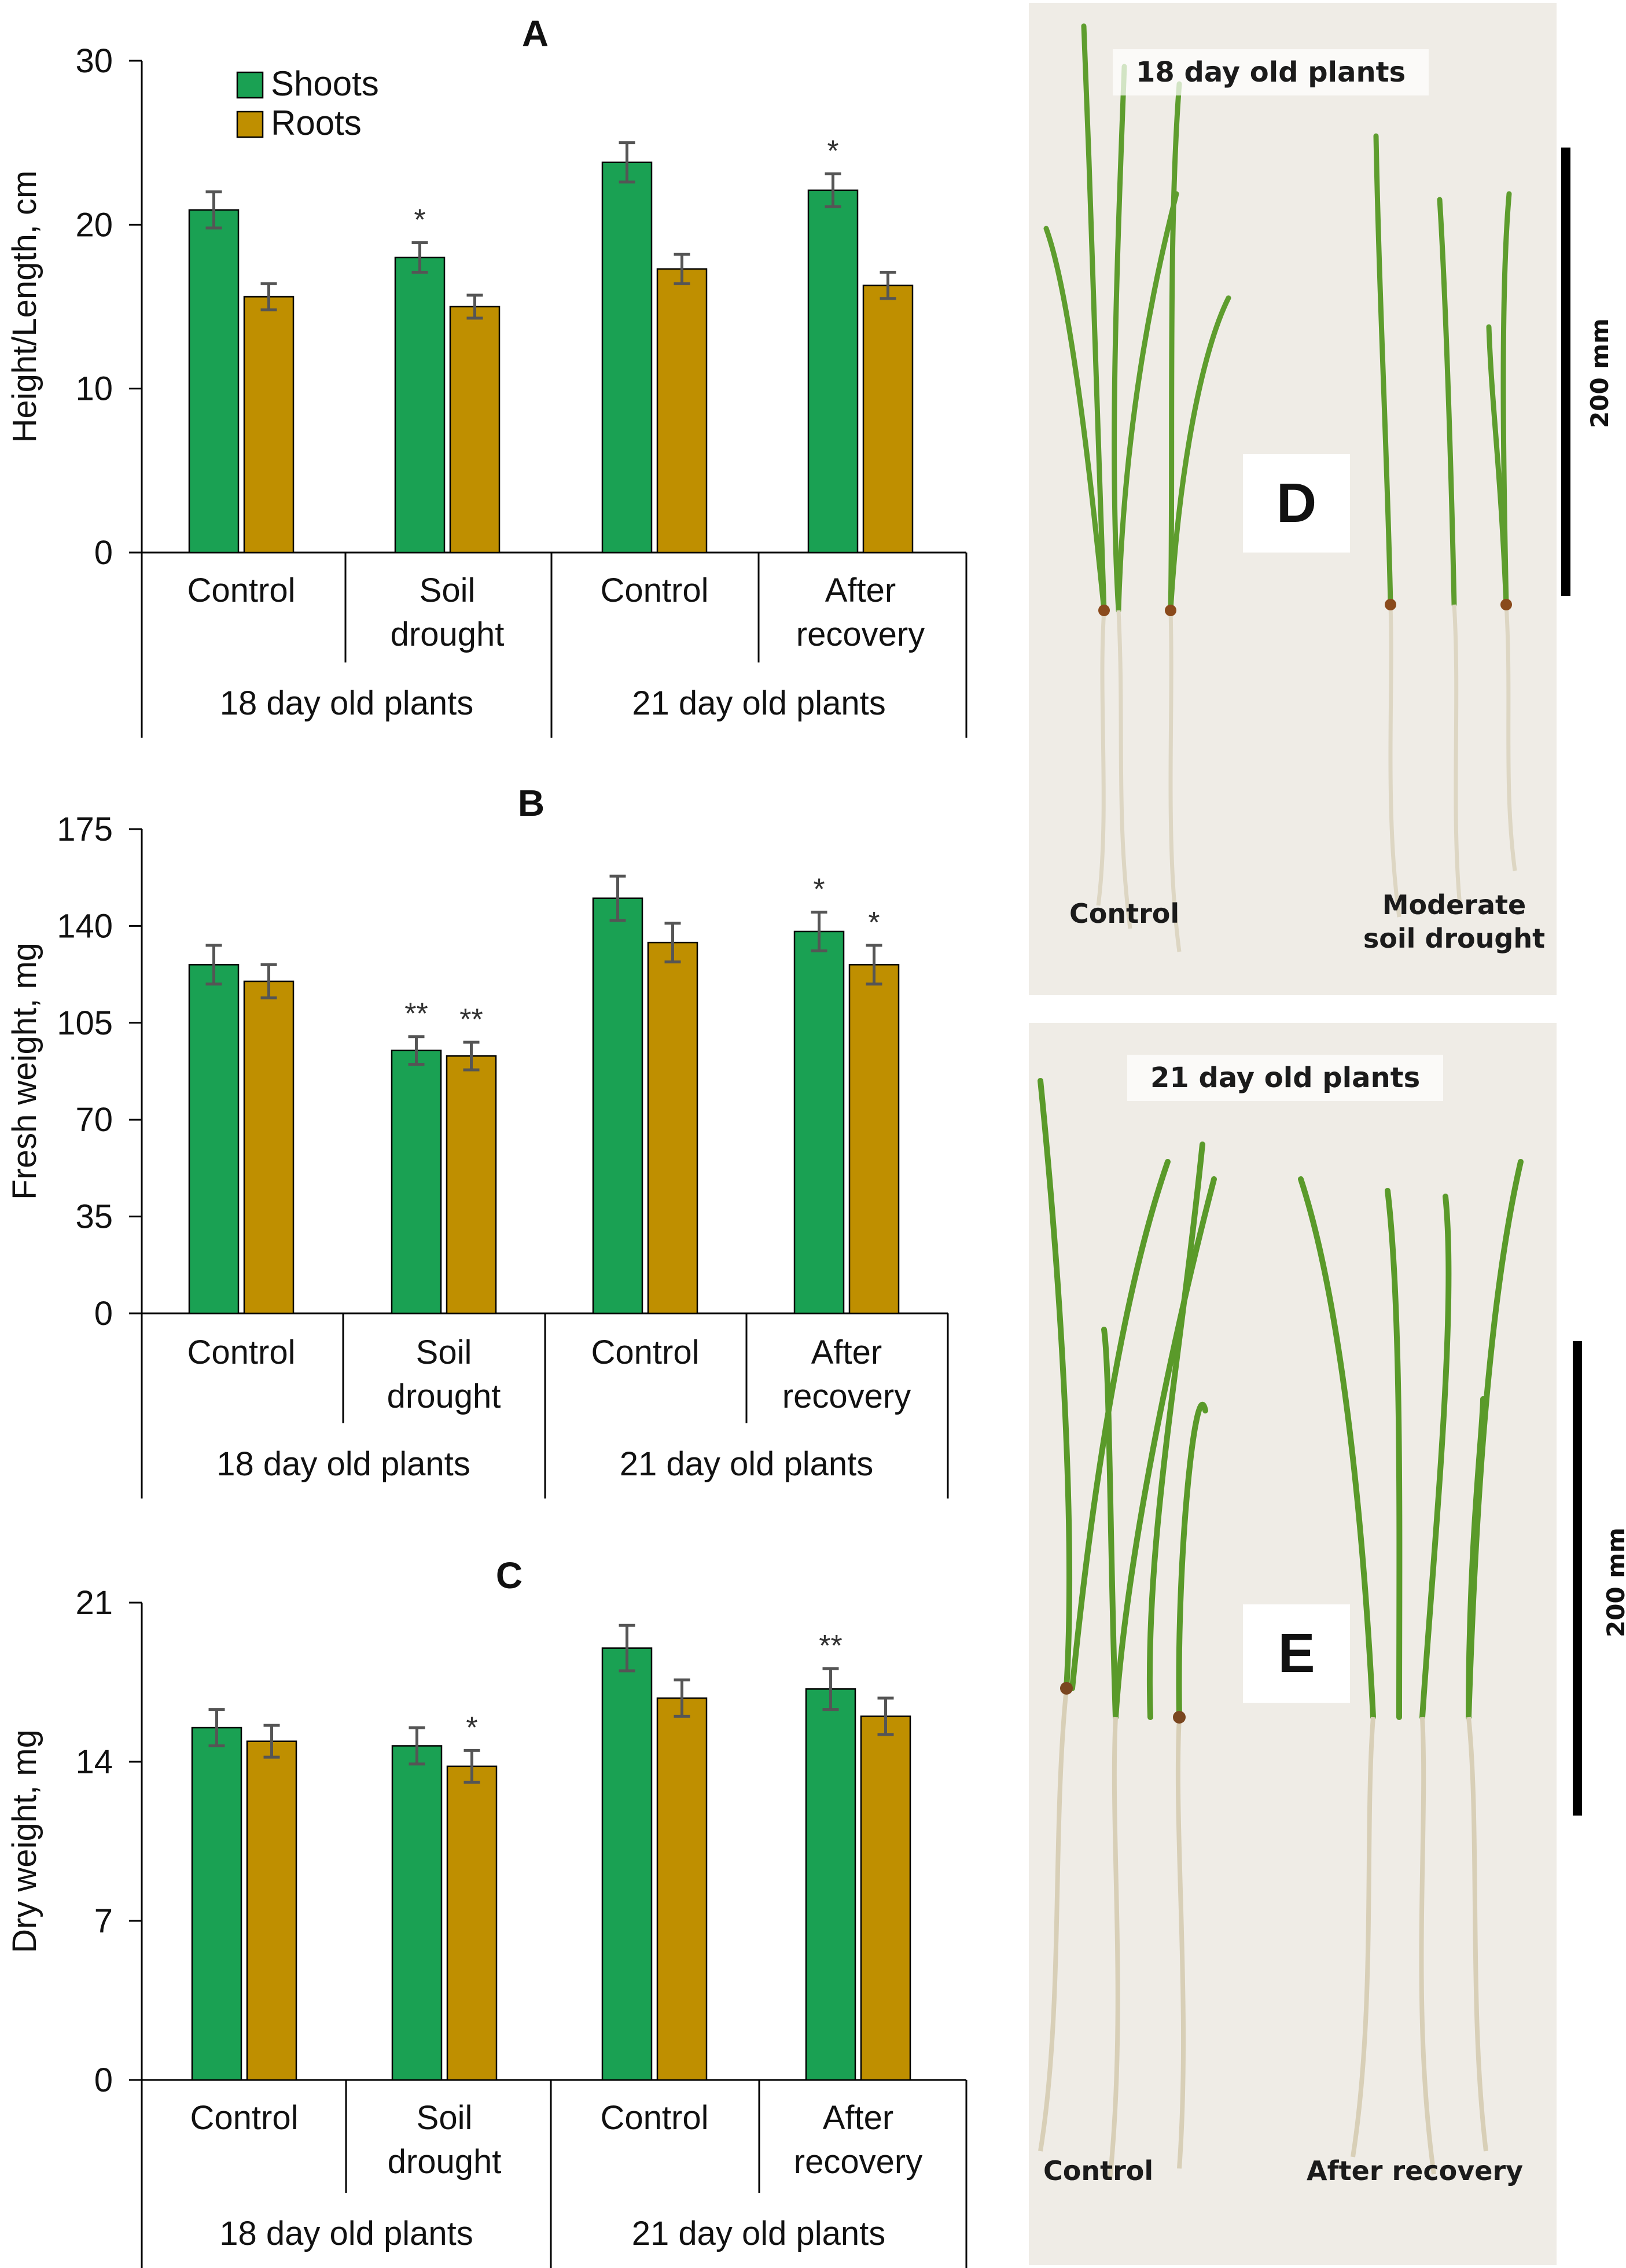 The width and height of the screenshot is (1626, 2268). I want to click on panel-b-category-label: recovery, so click(846, 1396).